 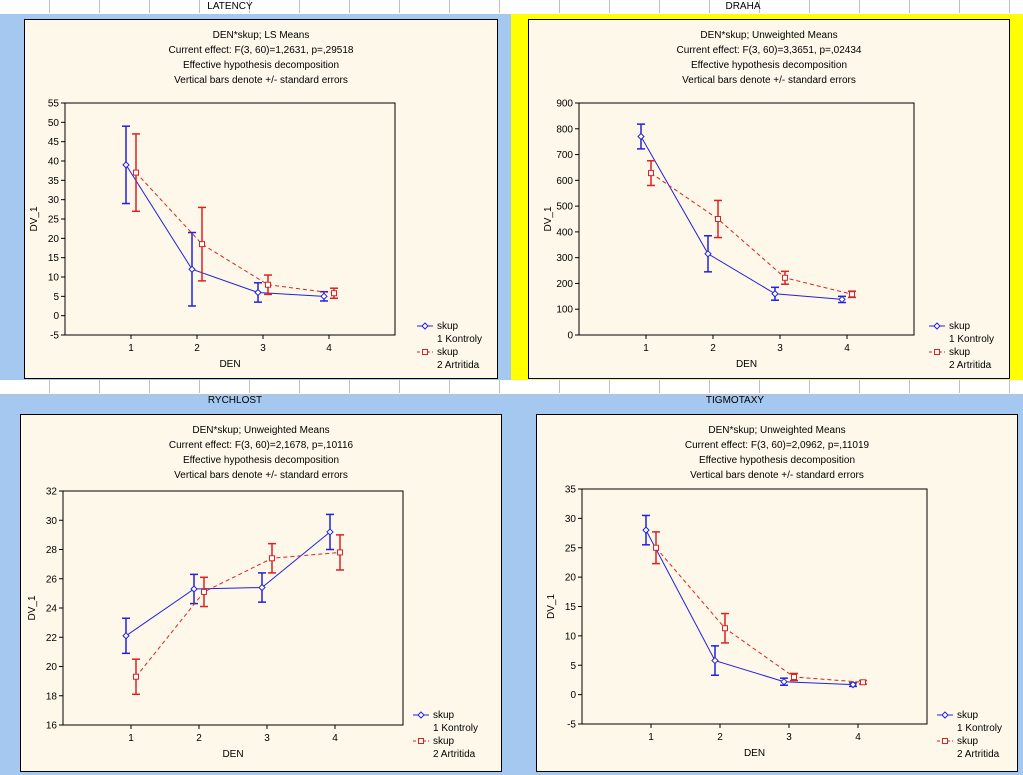 What do you see at coordinates (199, 738) in the screenshot?
I see `x-tick-label: 2` at bounding box center [199, 738].